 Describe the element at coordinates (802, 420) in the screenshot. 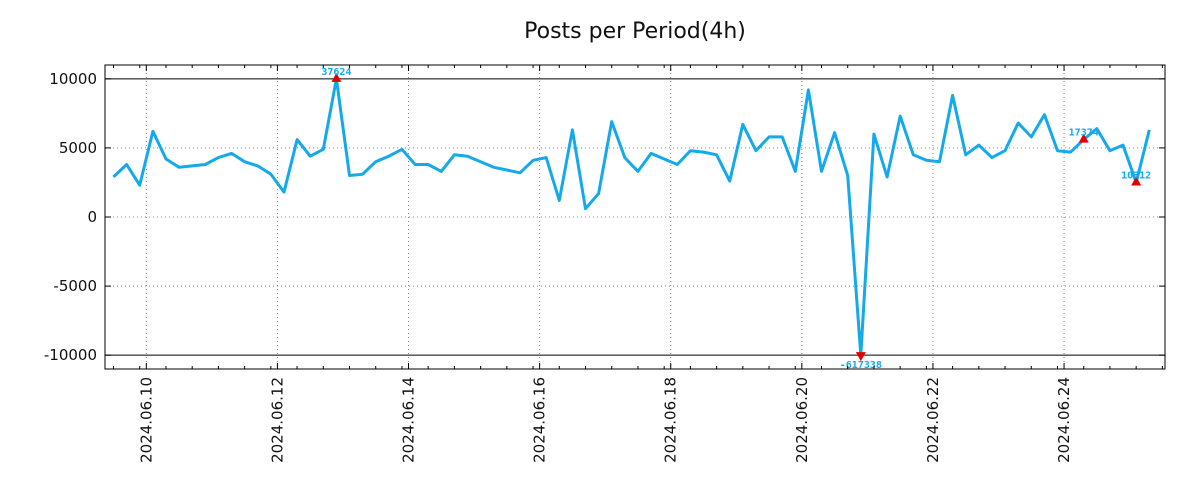

I see `x-tick-label: 2024.06.20` at that location.